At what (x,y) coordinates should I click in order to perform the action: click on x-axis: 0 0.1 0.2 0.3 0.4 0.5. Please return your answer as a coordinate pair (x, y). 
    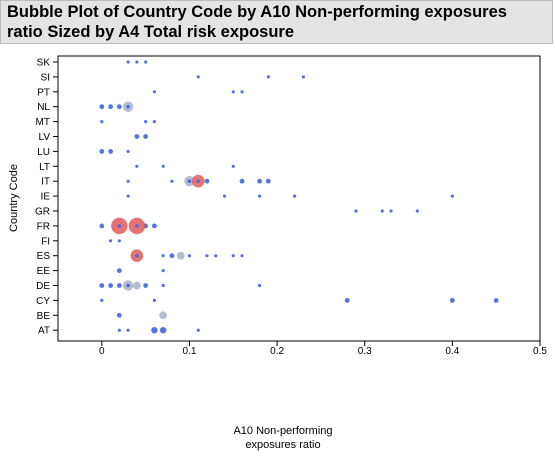
    Looking at the image, I should click on (323, 349).